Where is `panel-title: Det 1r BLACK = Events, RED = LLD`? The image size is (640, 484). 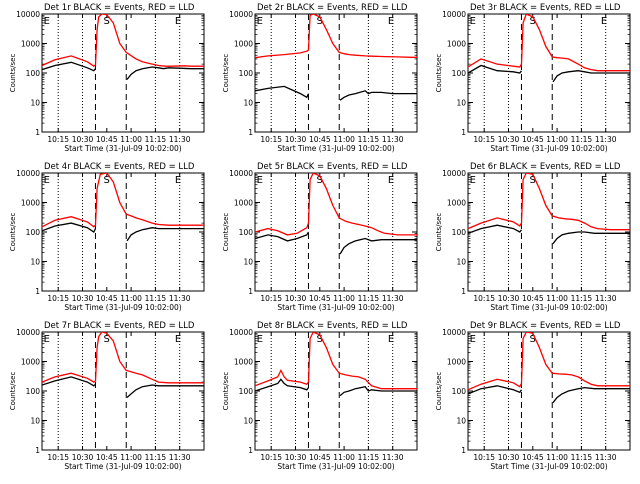
panel-title: Det 1r BLACK = Events, RED = LLD is located at coordinates (119, 8).